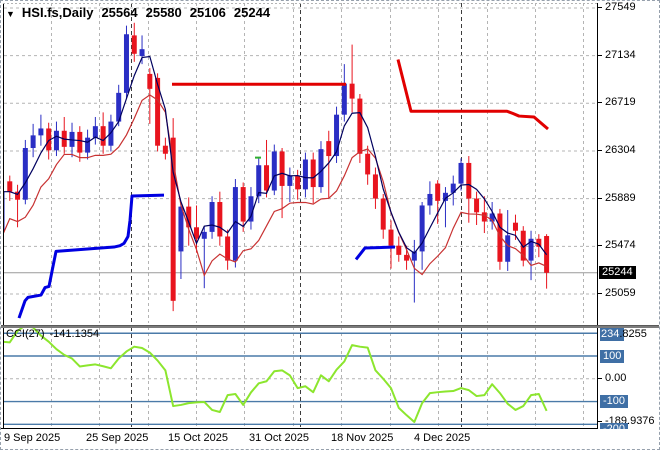 This screenshot has width=660, height=450. I want to click on date-label: 9 Sep 2025, so click(32, 438).